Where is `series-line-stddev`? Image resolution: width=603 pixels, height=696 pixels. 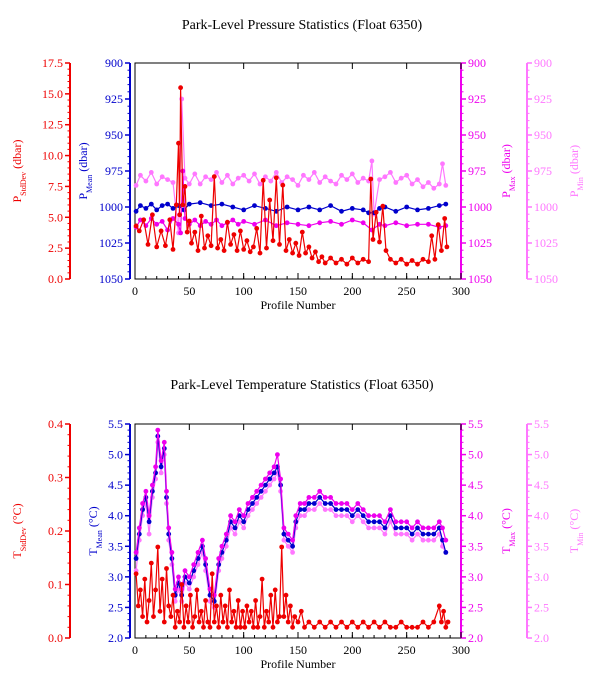
series-line-stddev is located at coordinates (292, 588).